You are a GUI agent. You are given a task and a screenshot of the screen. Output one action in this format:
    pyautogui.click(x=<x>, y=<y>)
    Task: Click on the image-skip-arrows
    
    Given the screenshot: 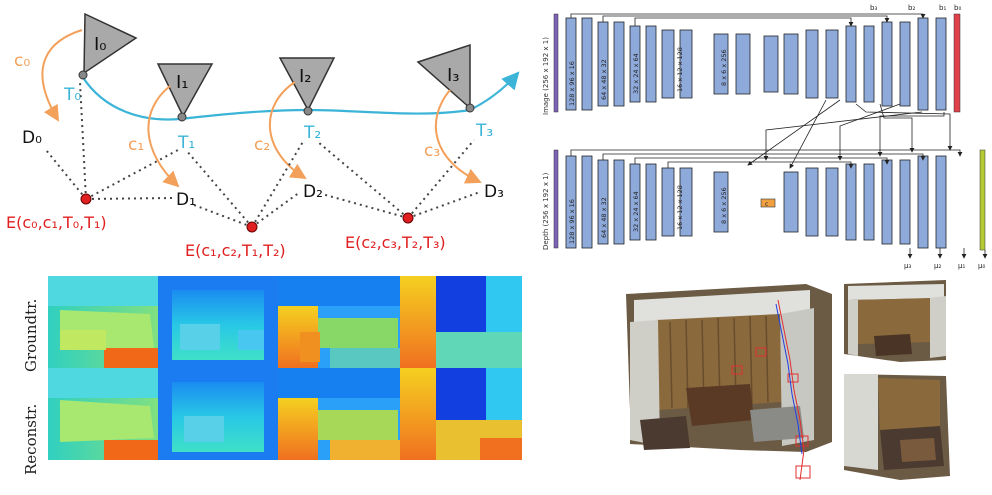 What is the action you would take?
    pyautogui.click(x=748, y=20)
    